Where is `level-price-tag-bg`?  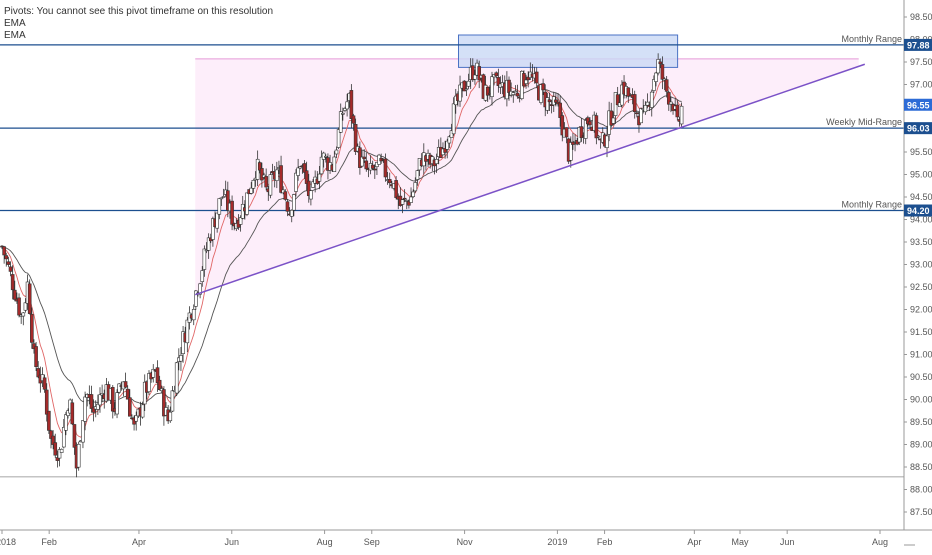 level-price-tag-bg is located at coordinates (918, 44).